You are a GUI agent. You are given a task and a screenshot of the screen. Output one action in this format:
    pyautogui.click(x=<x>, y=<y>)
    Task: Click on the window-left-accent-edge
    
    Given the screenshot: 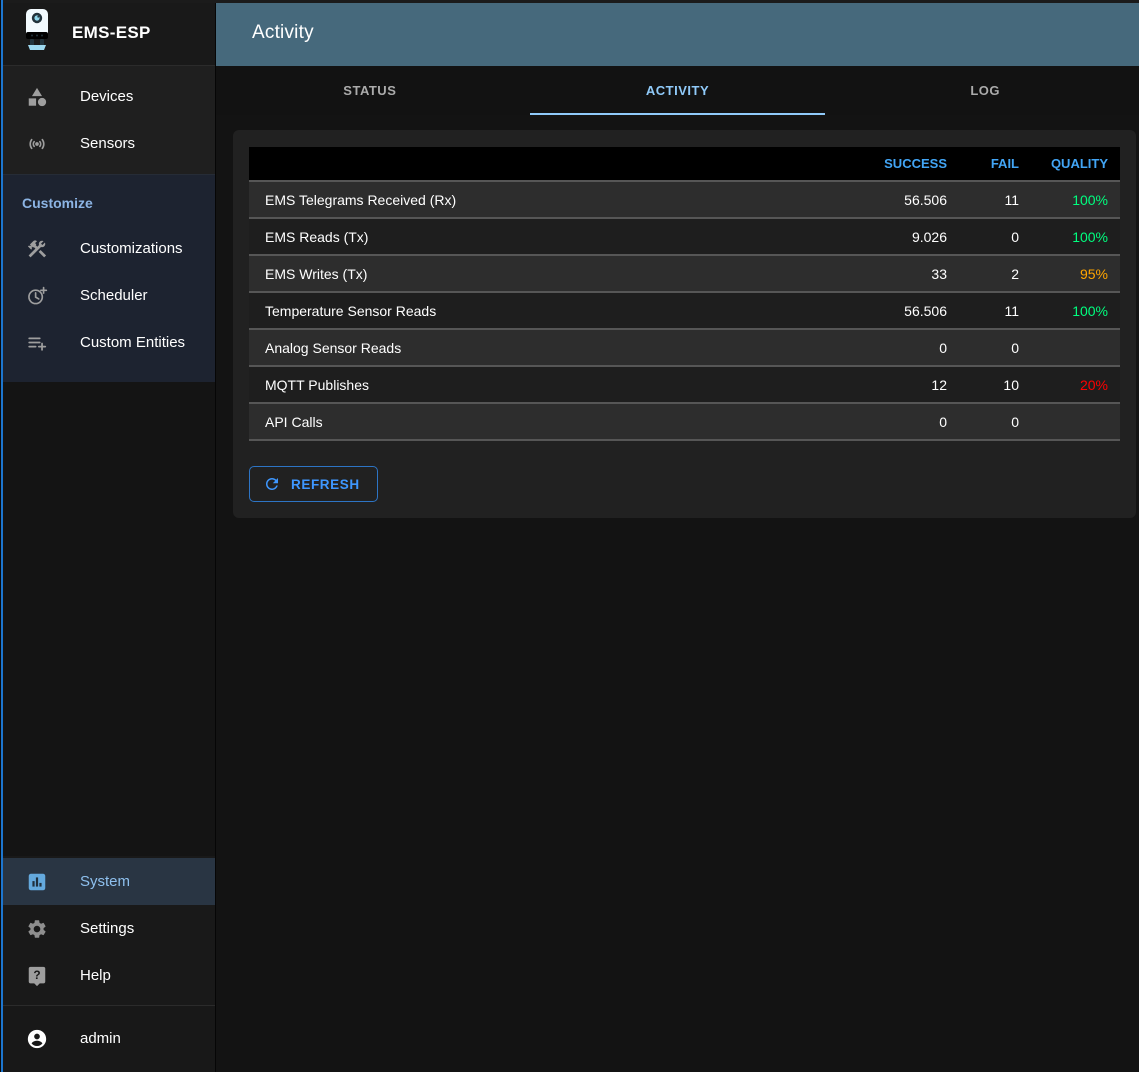 What is the action you would take?
    pyautogui.click(x=2, y=536)
    